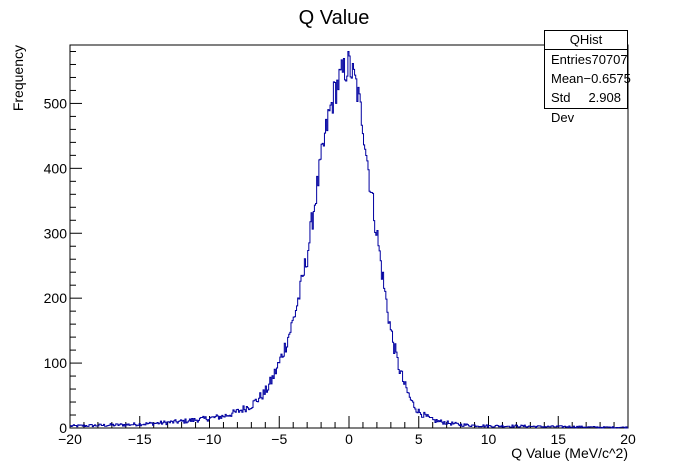 Image resolution: width=698 pixels, height=476 pixels. I want to click on stats-label: Mean, so click(567, 78).